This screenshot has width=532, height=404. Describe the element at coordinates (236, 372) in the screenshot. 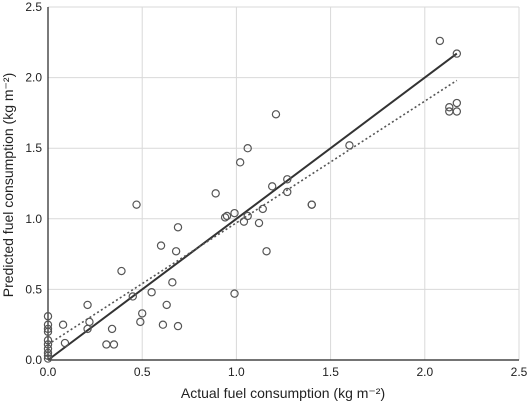

I see `x-tick-label: 1.0` at that location.